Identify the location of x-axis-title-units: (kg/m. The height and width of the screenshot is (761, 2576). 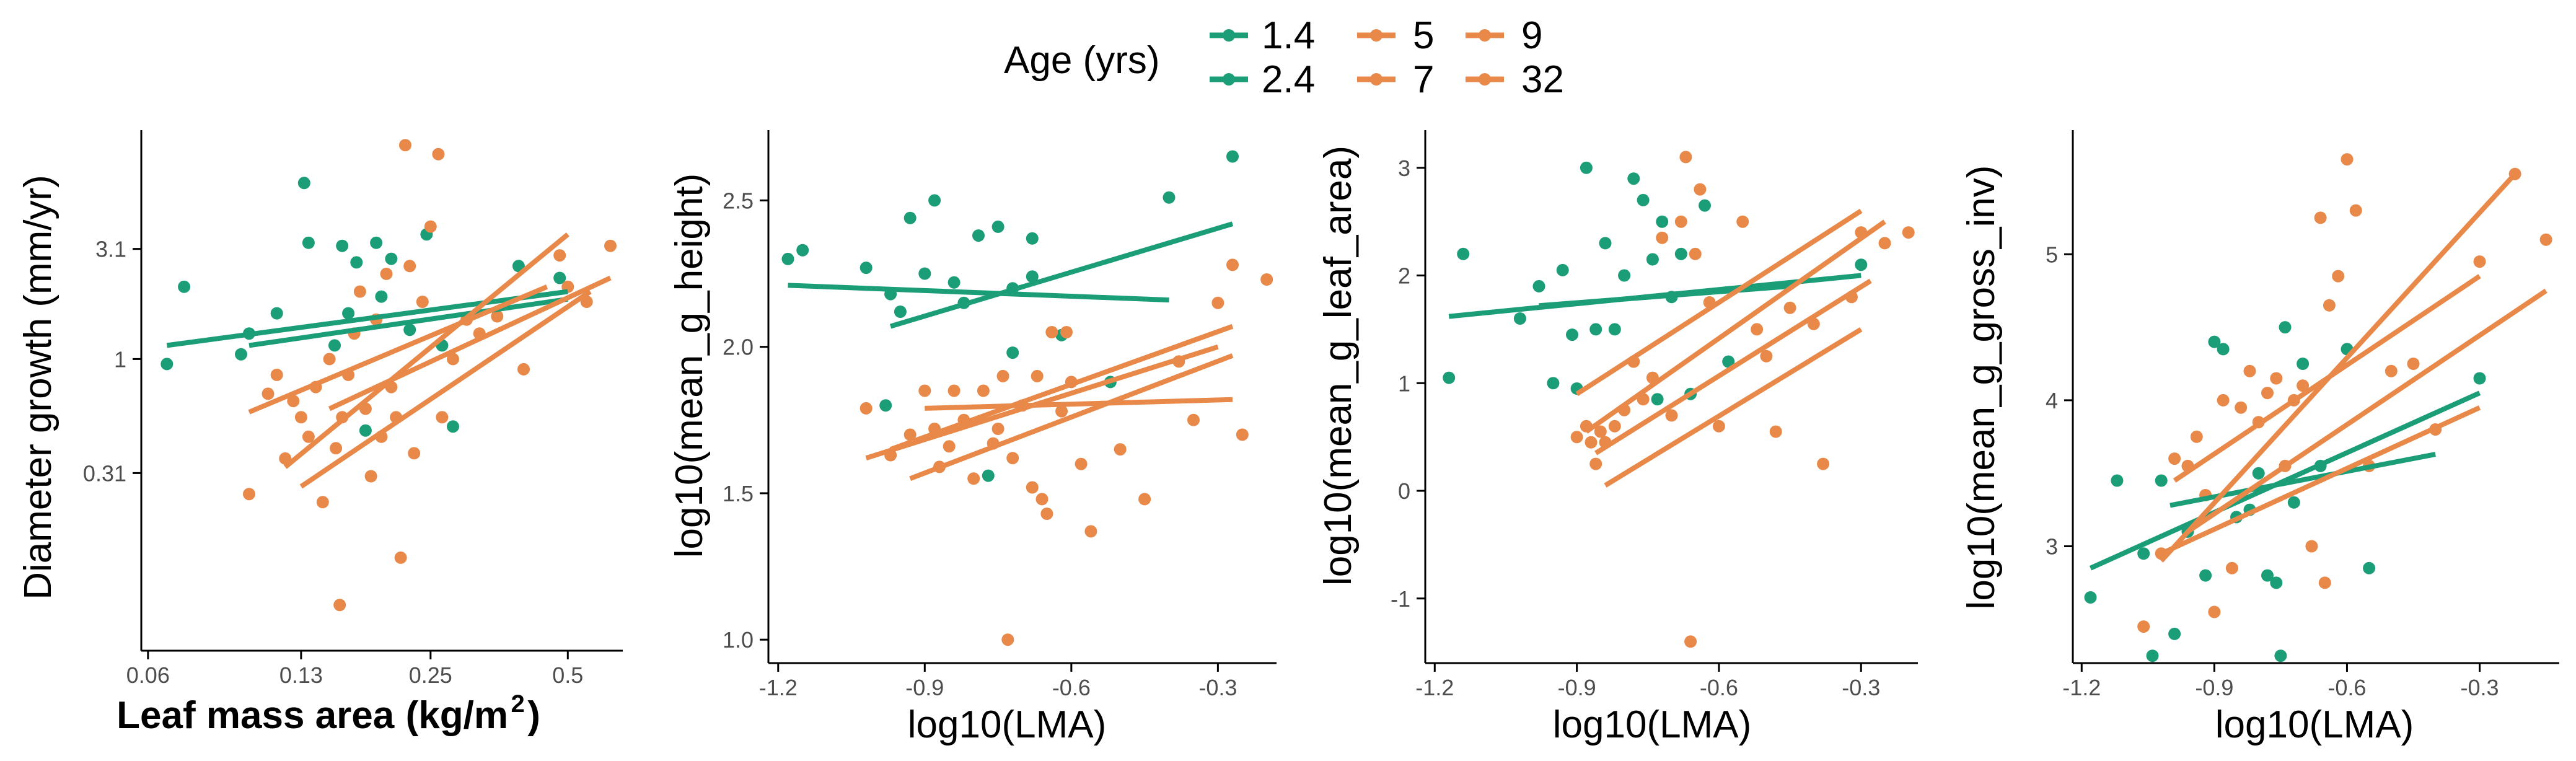
(457, 716).